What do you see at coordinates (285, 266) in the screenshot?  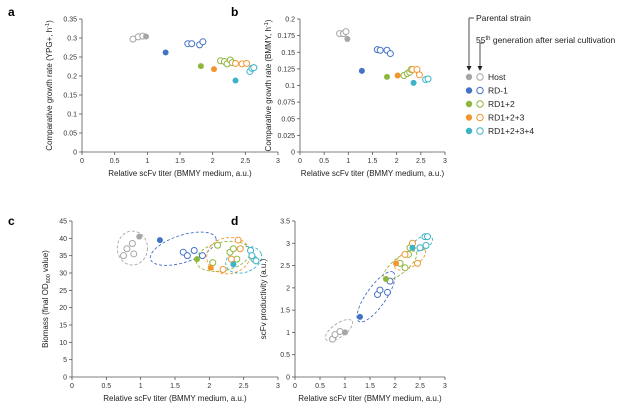 I see `y-tick-label: 2.5` at bounding box center [285, 266].